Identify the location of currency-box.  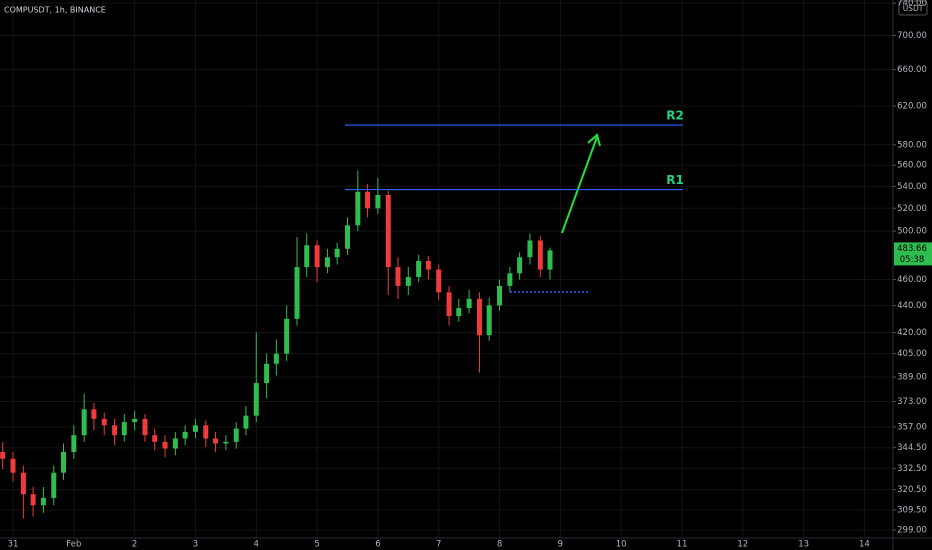
(913, 8).